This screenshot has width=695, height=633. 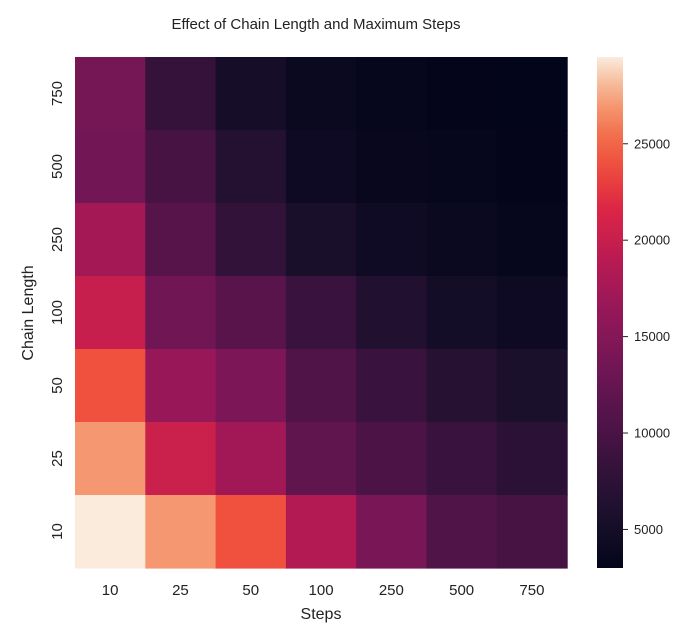 What do you see at coordinates (57, 458) in the screenshot?
I see `y-tick-label: 25` at bounding box center [57, 458].